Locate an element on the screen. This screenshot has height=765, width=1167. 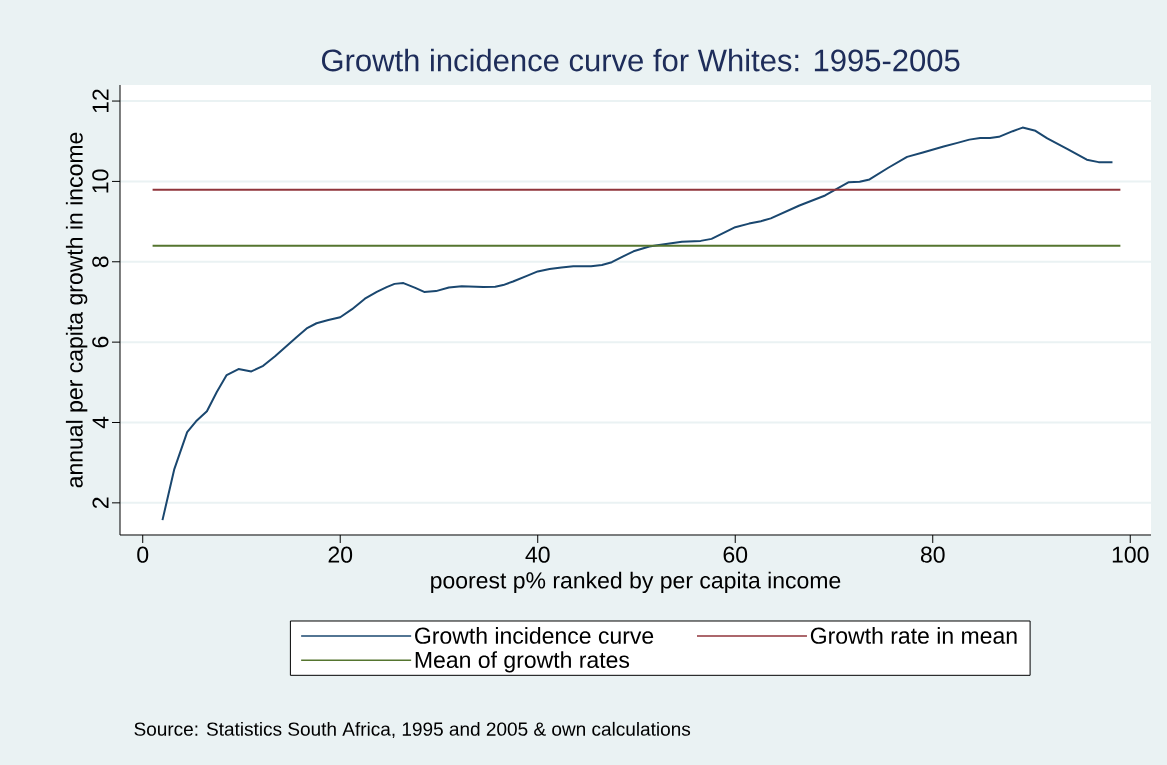
x-tick-label: 60 is located at coordinates (735, 554).